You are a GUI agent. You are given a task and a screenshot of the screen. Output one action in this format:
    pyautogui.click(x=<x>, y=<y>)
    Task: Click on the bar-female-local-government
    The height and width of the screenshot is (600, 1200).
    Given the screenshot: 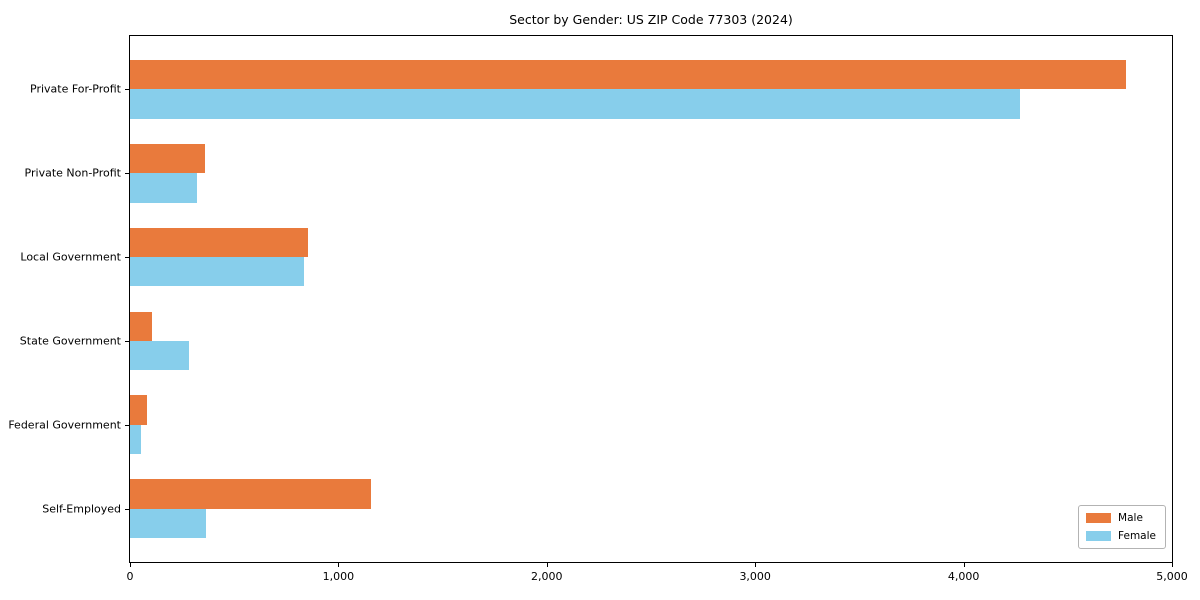 What is the action you would take?
    pyautogui.click(x=217, y=272)
    